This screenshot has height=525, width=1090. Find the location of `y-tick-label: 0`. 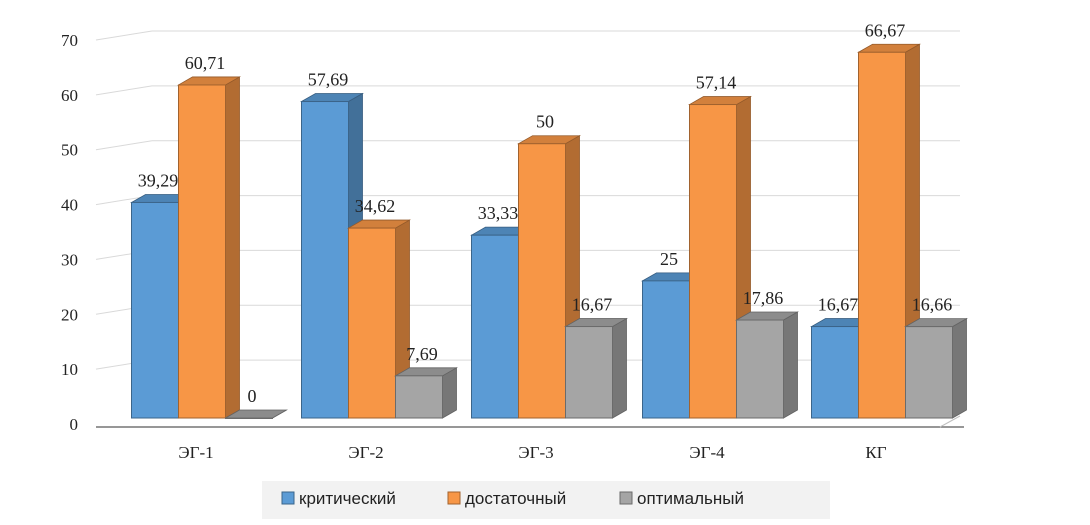

y-tick-label: 0 is located at coordinates (74, 424).